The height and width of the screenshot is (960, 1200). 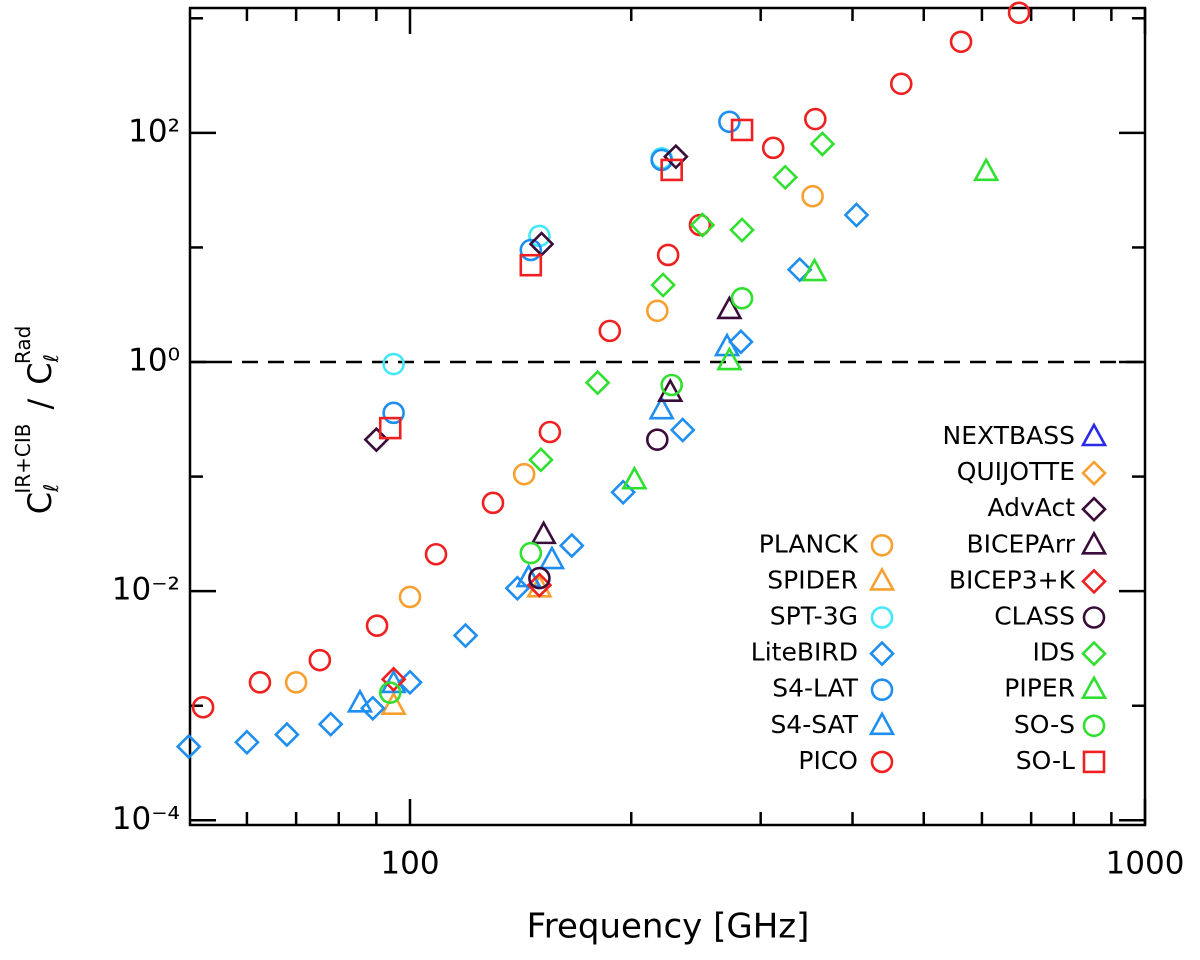 I want to click on y-label-part: Rad, so click(x=23, y=345).